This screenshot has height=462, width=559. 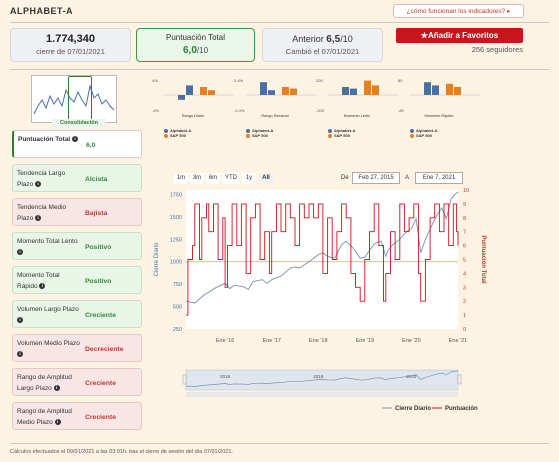 What do you see at coordinates (195, 50) in the screenshot?
I see `total-score-value: 6,0/10` at bounding box center [195, 50].